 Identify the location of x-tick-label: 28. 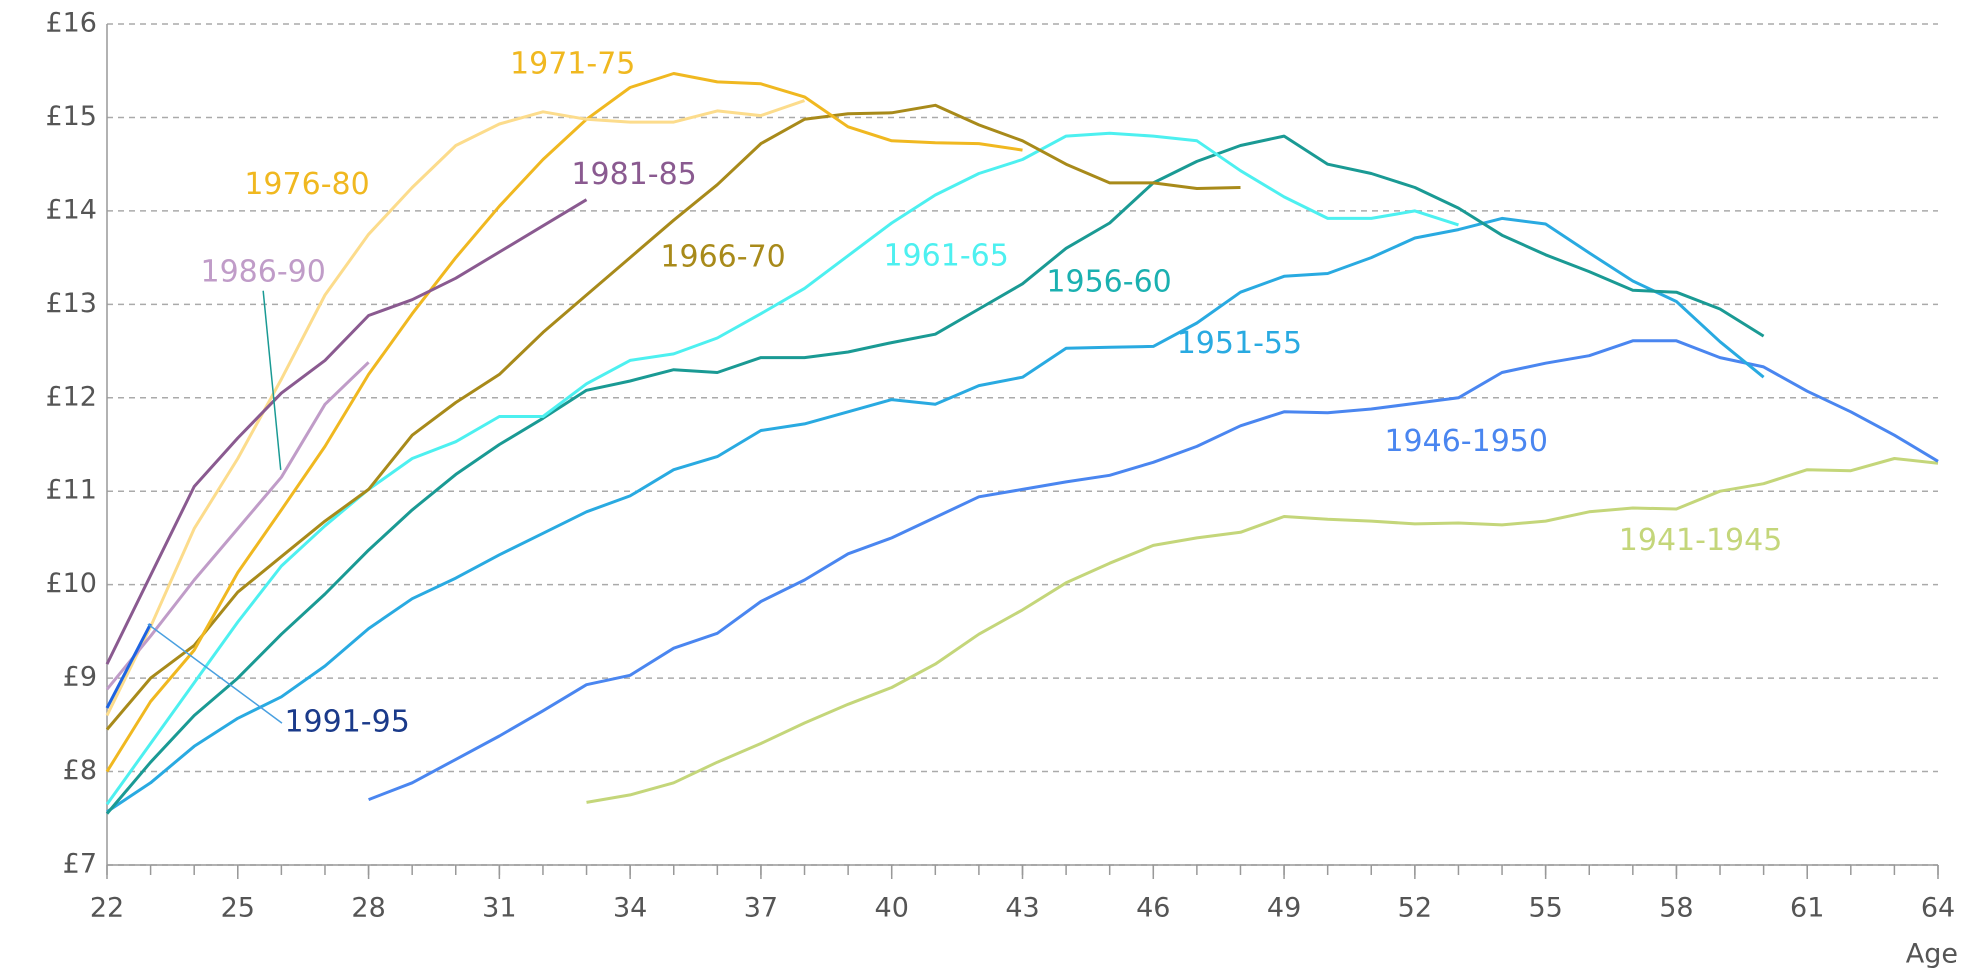
(368, 908).